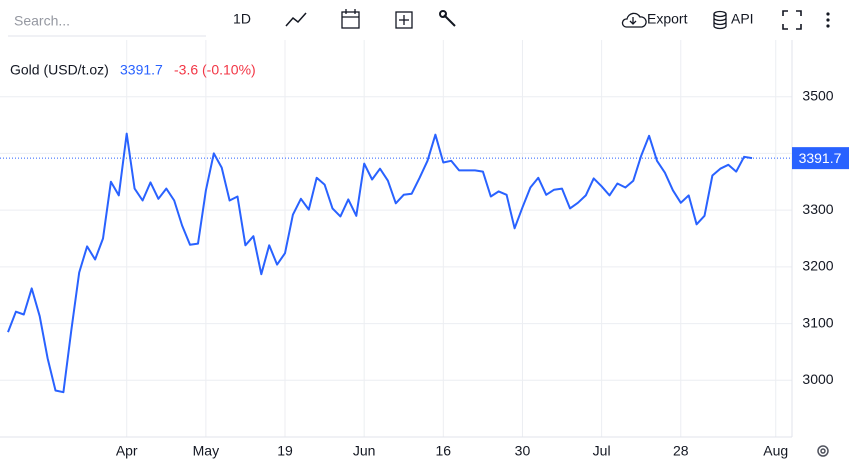 This screenshot has height=467, width=849. I want to click on last-price-box, so click(820, 158).